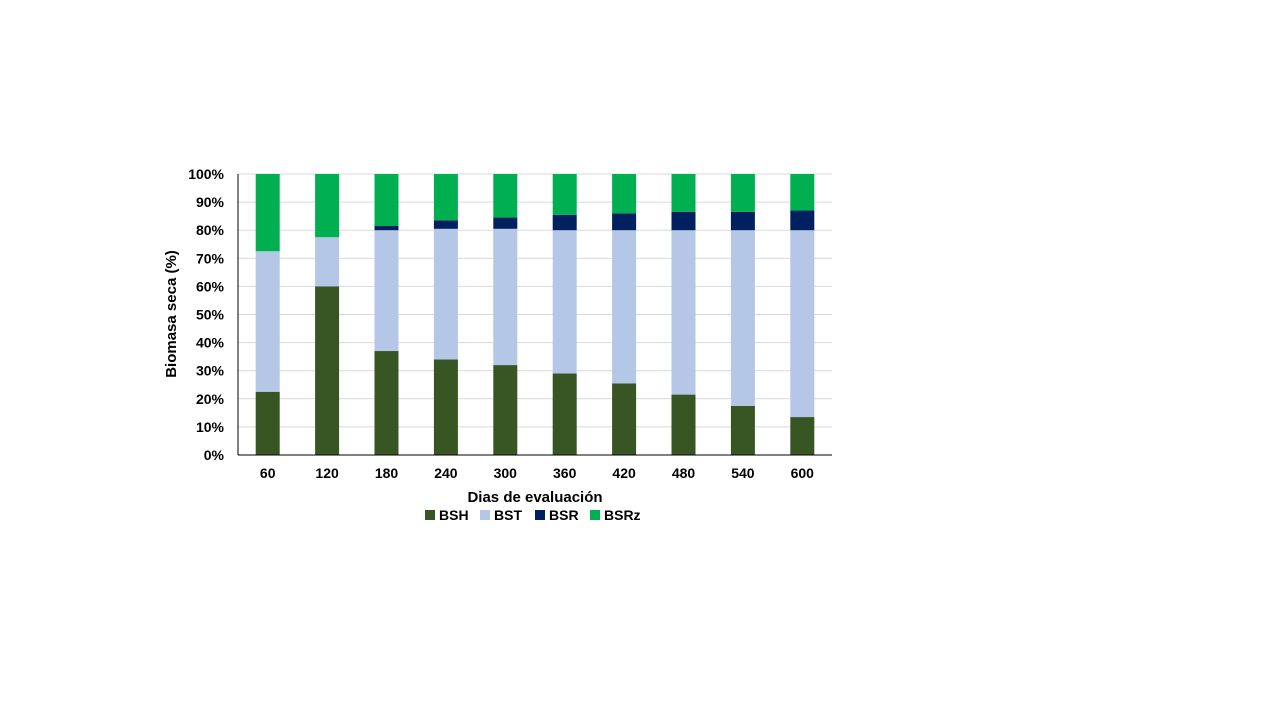  Describe the element at coordinates (508, 515) in the screenshot. I see `legend-label-bst: BST` at that location.